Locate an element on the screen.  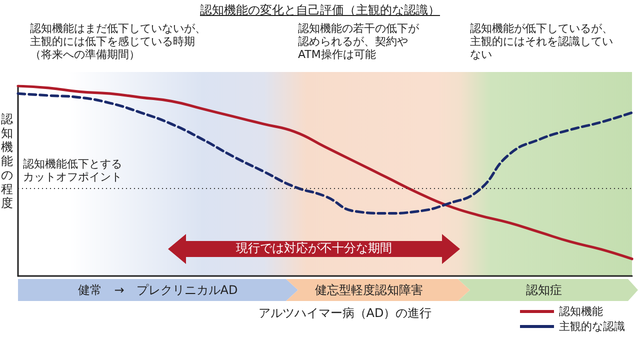
x-axis-title: アルツハイマー病（AD）の進行 is located at coordinates (345, 313).